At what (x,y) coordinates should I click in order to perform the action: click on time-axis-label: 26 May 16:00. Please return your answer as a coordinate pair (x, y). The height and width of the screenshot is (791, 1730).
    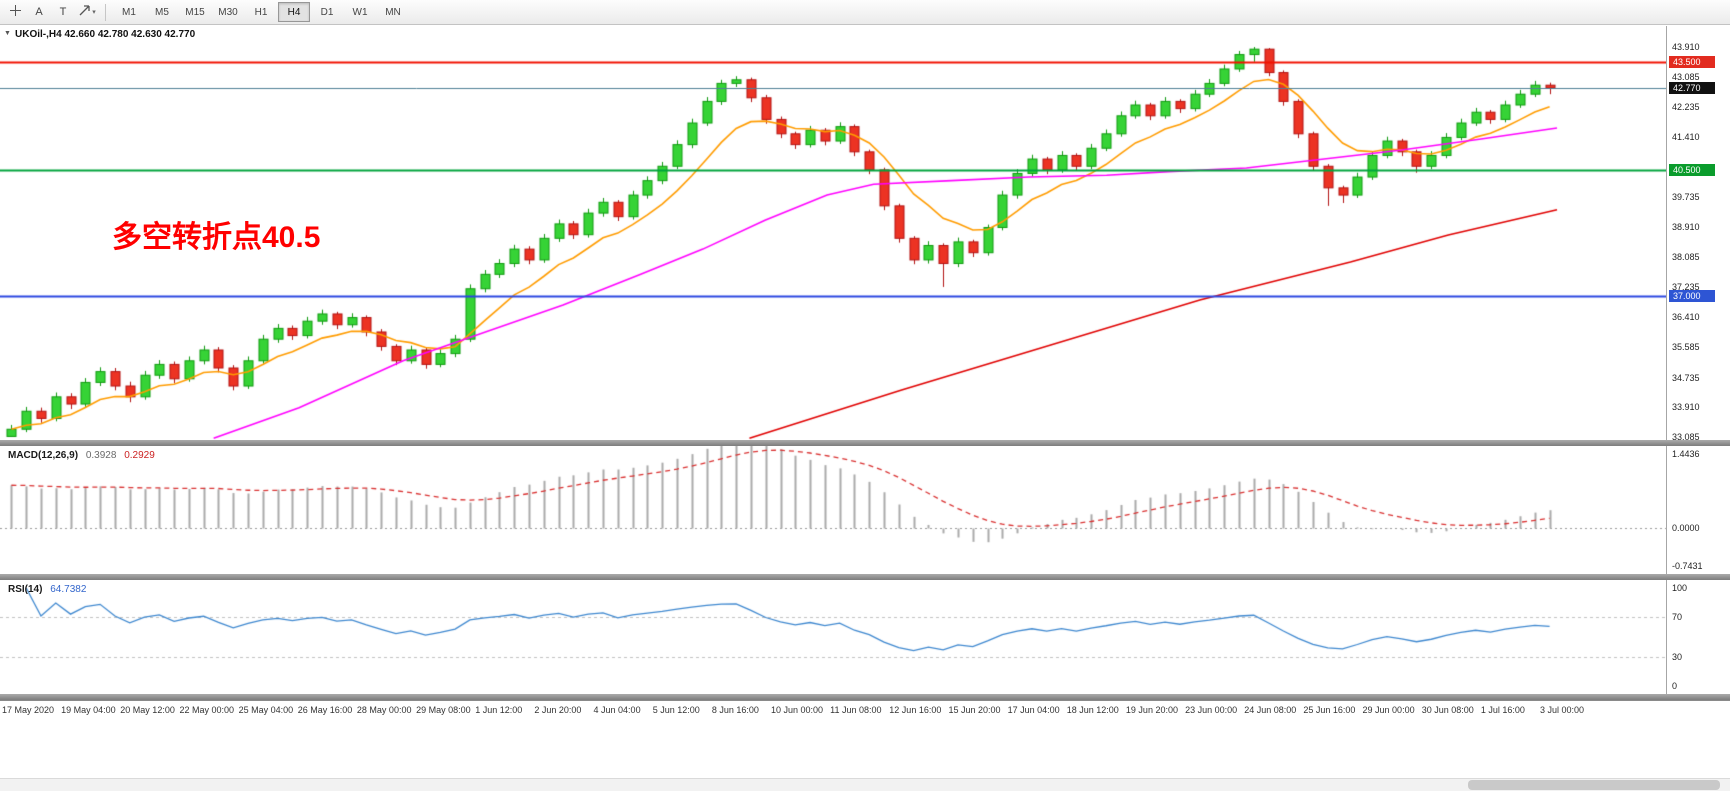
    Looking at the image, I should click on (325, 710).